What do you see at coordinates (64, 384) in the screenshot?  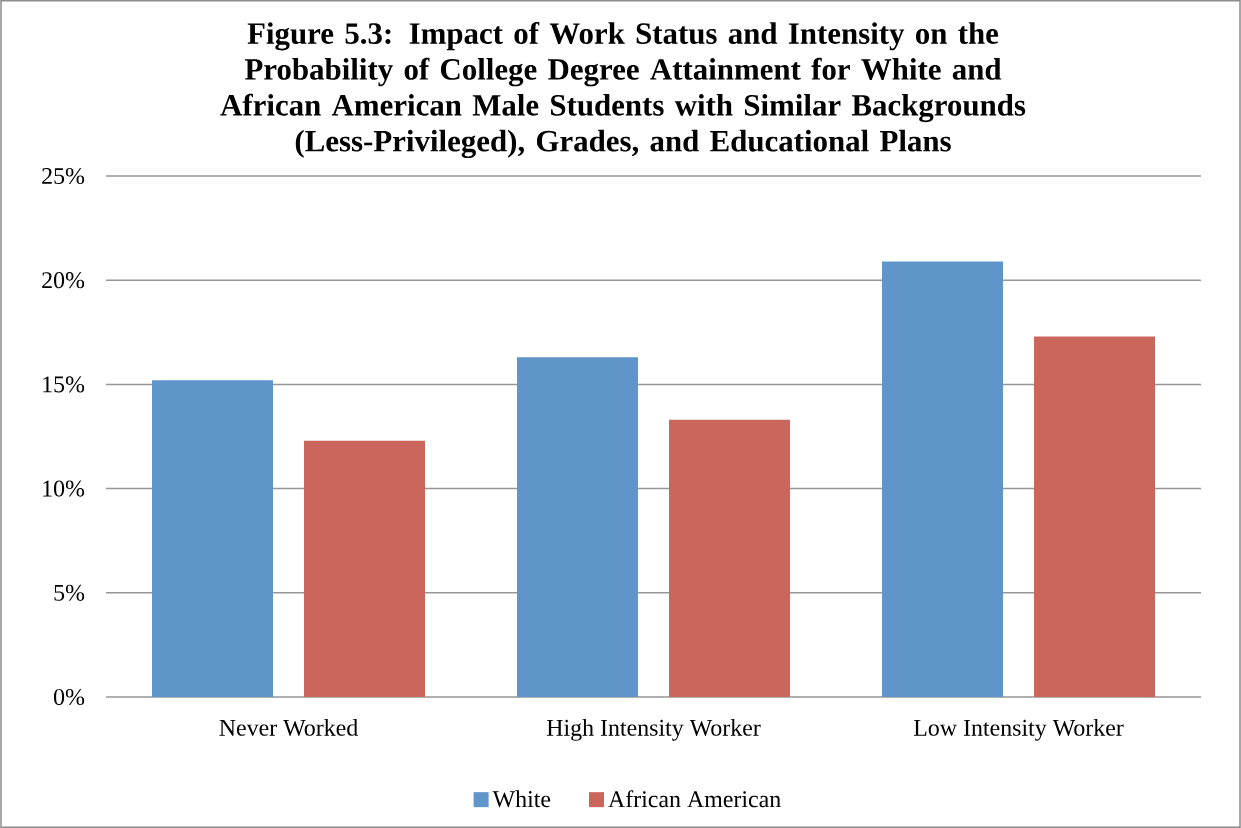 I see `y-tick-label: 15%` at bounding box center [64, 384].